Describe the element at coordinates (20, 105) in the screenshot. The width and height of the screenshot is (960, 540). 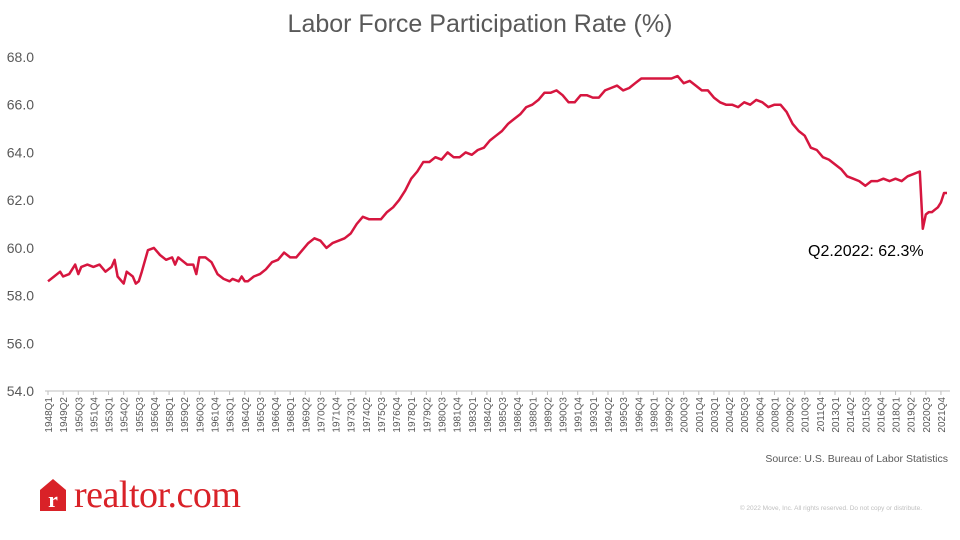
I see `y-tick-label: 66.0` at that location.